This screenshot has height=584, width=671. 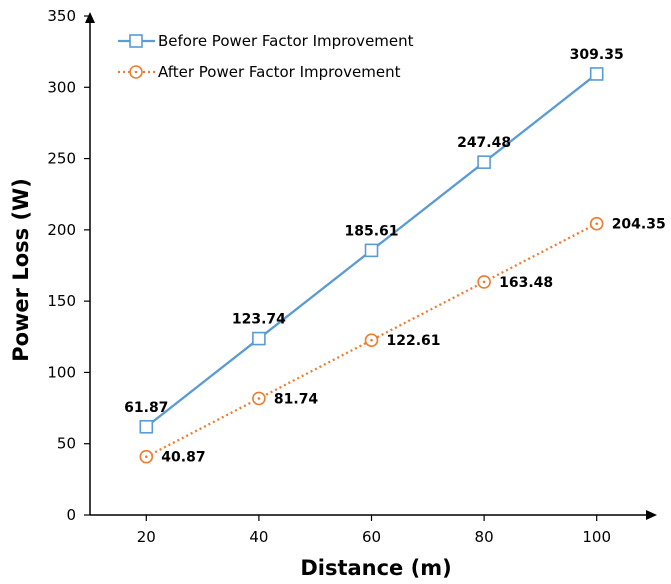 What do you see at coordinates (484, 143) in the screenshot?
I see `data-label: 247.48` at bounding box center [484, 143].